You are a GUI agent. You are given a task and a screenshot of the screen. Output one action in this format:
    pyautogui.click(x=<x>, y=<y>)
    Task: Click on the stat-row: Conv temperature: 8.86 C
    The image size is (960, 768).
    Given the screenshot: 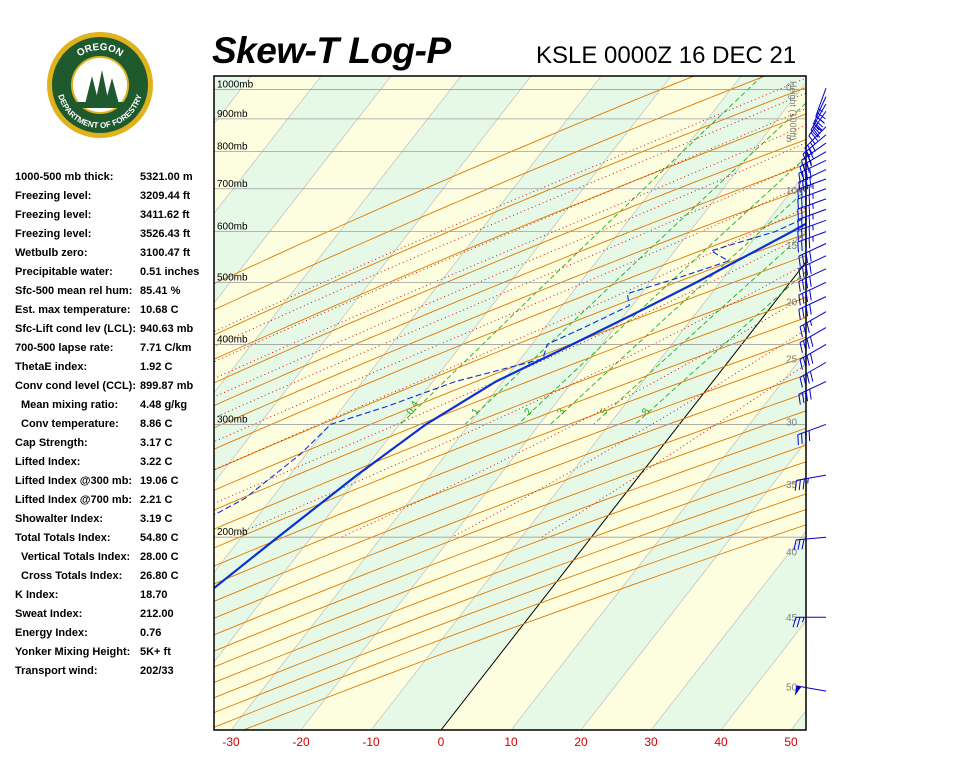 What is the action you would take?
    pyautogui.click(x=112, y=424)
    